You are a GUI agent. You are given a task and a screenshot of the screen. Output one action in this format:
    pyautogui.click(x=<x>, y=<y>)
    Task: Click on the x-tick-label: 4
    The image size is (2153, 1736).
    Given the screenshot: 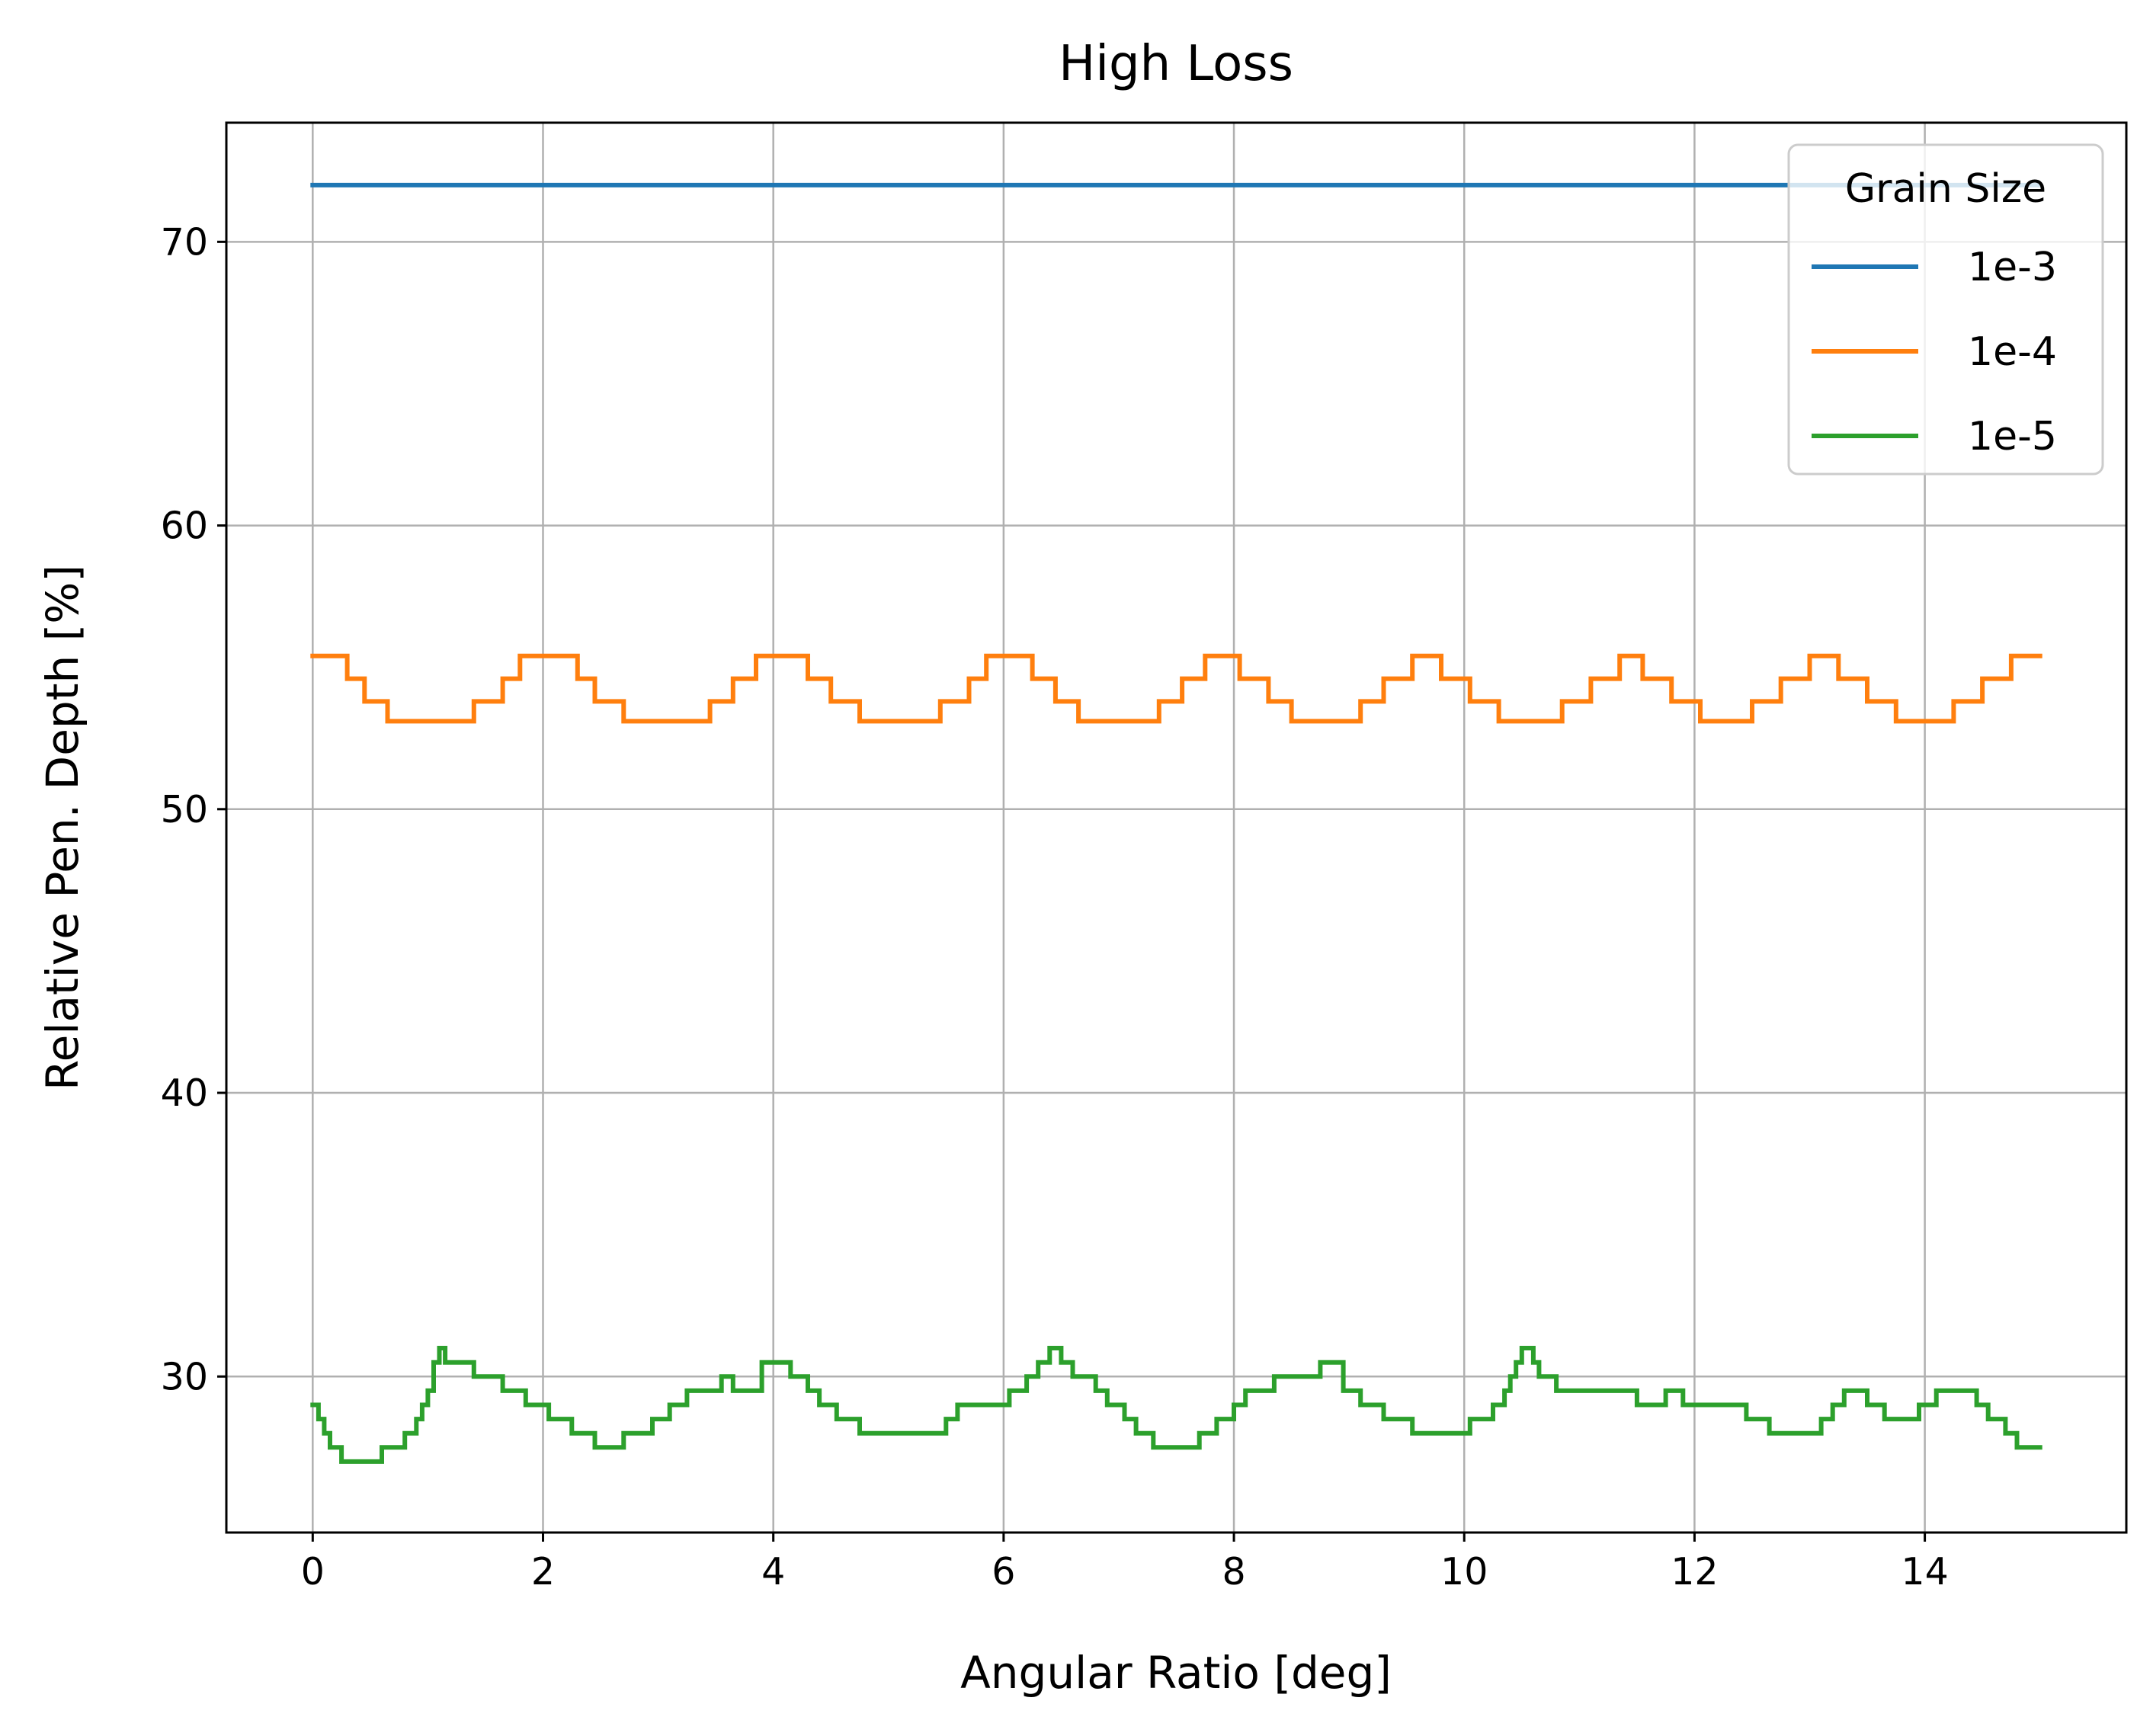 What is the action you would take?
    pyautogui.click(x=773, y=1571)
    